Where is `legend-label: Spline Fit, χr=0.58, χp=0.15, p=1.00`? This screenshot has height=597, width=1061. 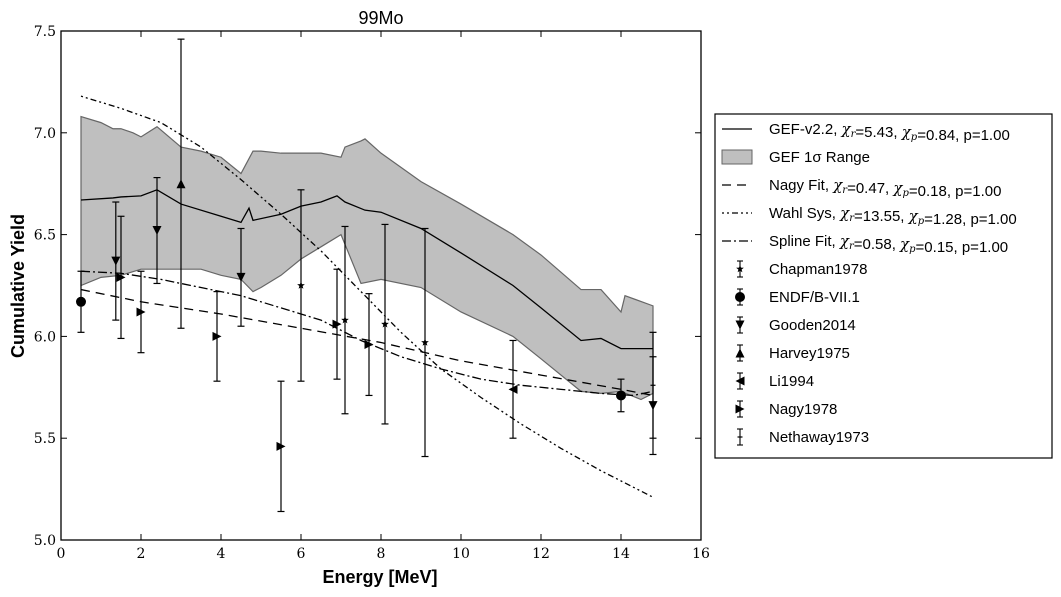
legend-label: Spline Fit, χr=0.58, χp=0.15, p=1.00 is located at coordinates (888, 244).